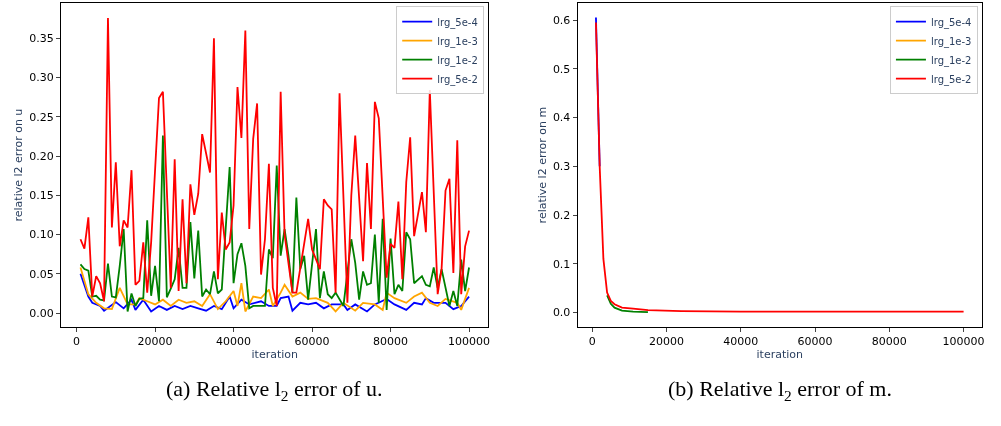  What do you see at coordinates (780, 390) in the screenshot?
I see `text: (b) Relative l$_{2}$ error of m.` at bounding box center [780, 390].